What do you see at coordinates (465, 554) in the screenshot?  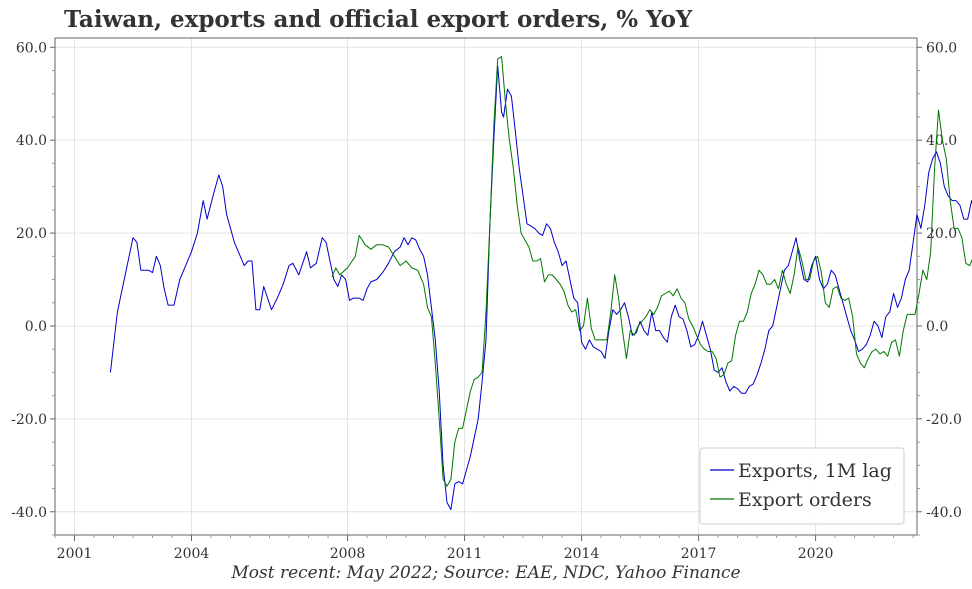 I see `x-tick-label: 2011` at bounding box center [465, 554].